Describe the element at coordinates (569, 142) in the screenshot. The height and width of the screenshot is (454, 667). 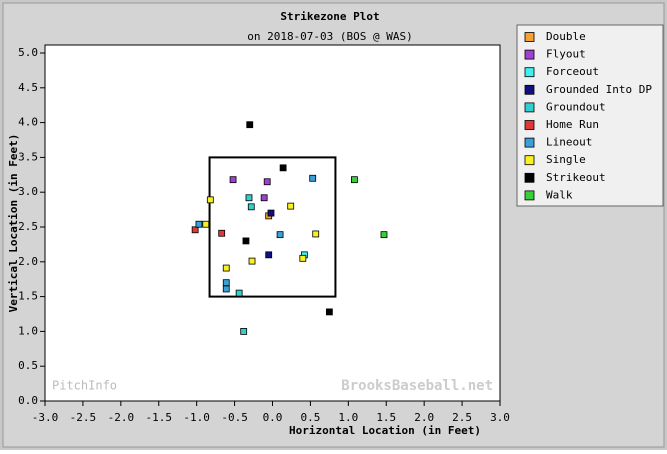
I see `legend-label: Lineout` at that location.